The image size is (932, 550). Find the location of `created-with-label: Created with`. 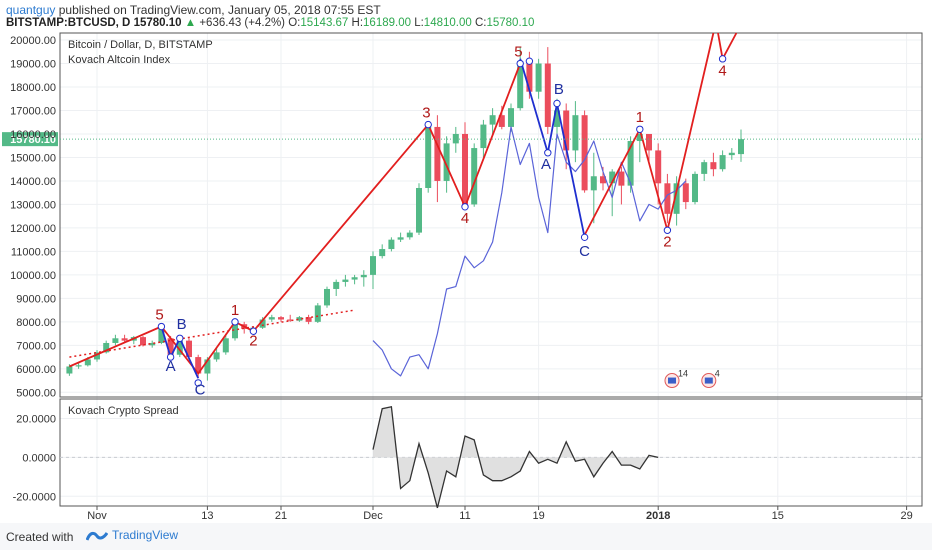

created-with-label: Created with is located at coordinates (40, 537).